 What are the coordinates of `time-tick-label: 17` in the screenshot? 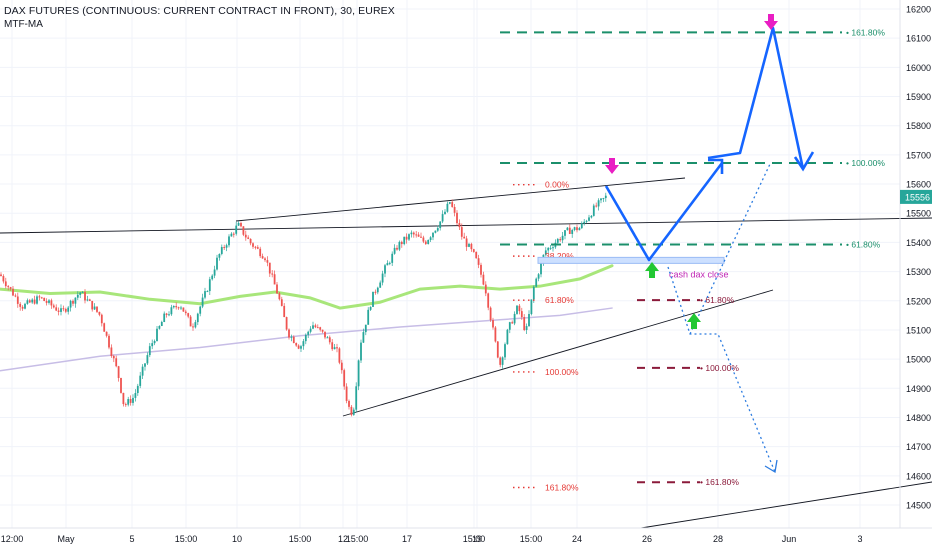 It's located at (407, 539).